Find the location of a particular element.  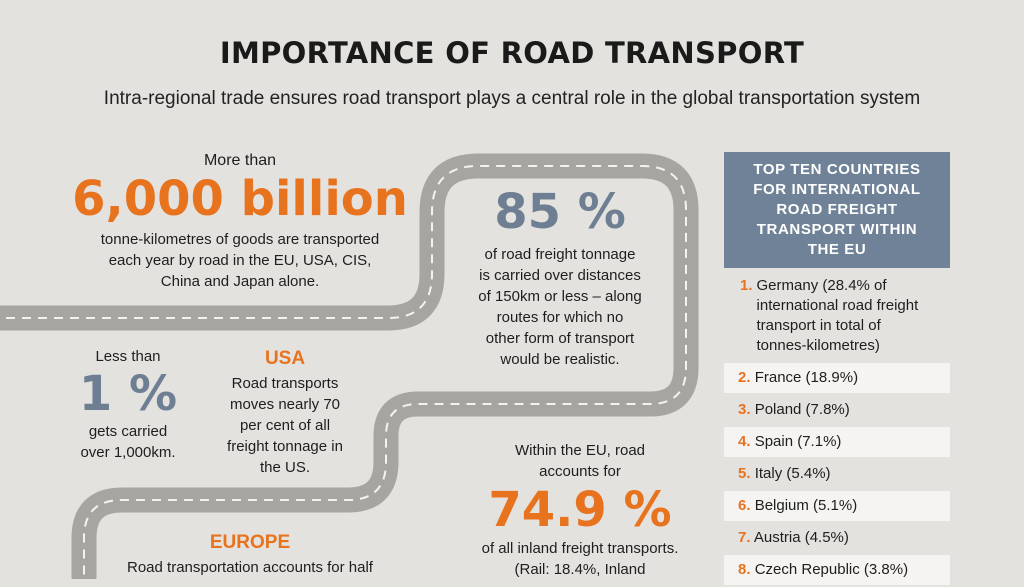

stat-85-desc-line: is carried over distances is located at coordinates (560, 275).